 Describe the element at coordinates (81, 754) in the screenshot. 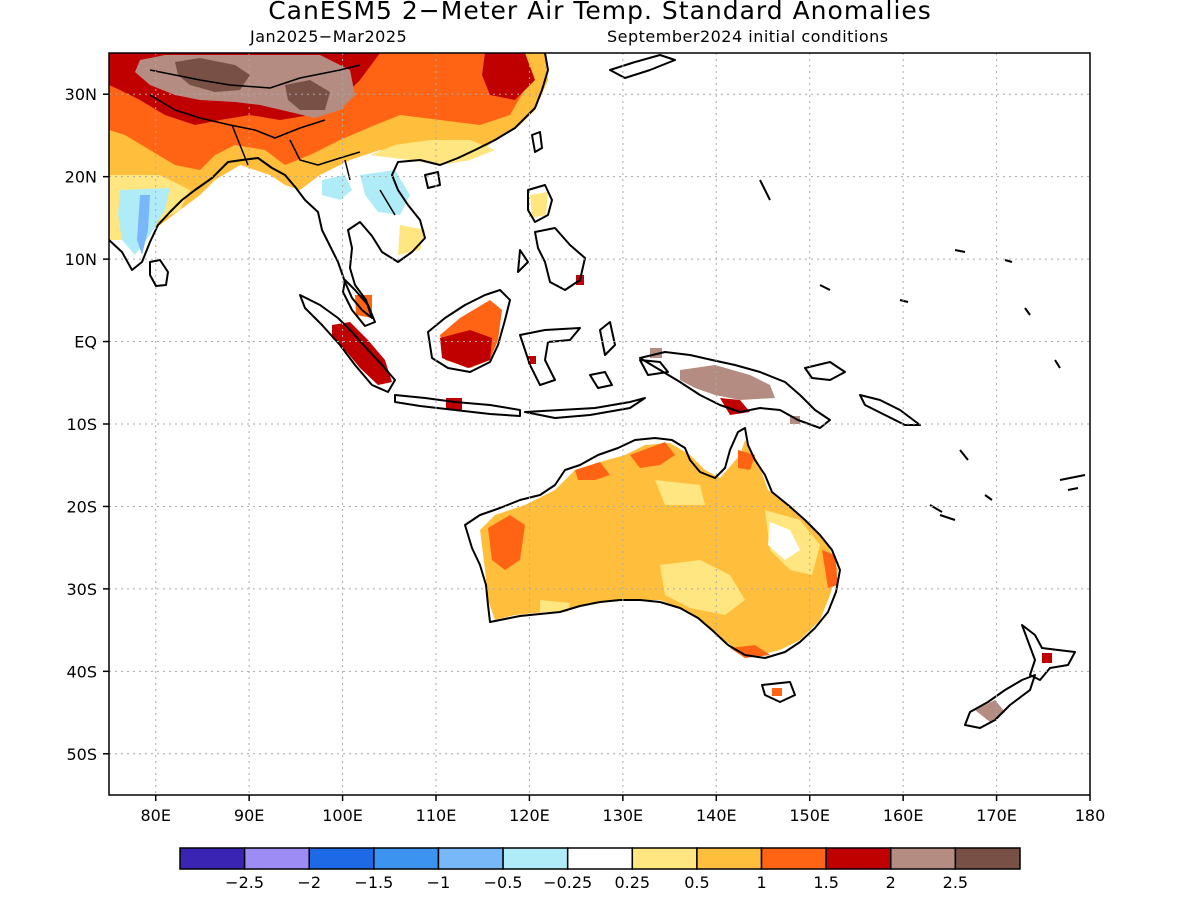

I see `lat-tick-label: 50S` at that location.